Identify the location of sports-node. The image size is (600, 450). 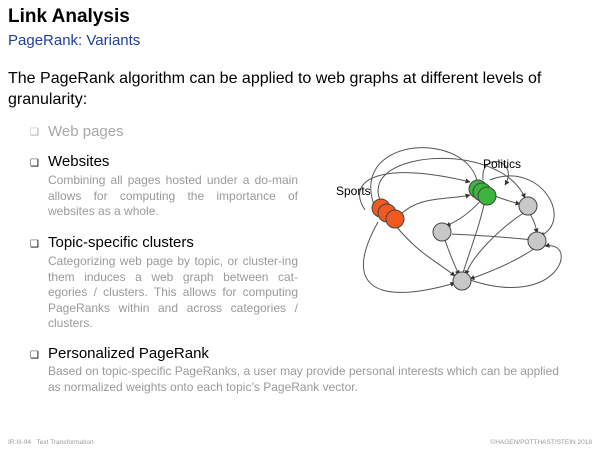
(395, 219).